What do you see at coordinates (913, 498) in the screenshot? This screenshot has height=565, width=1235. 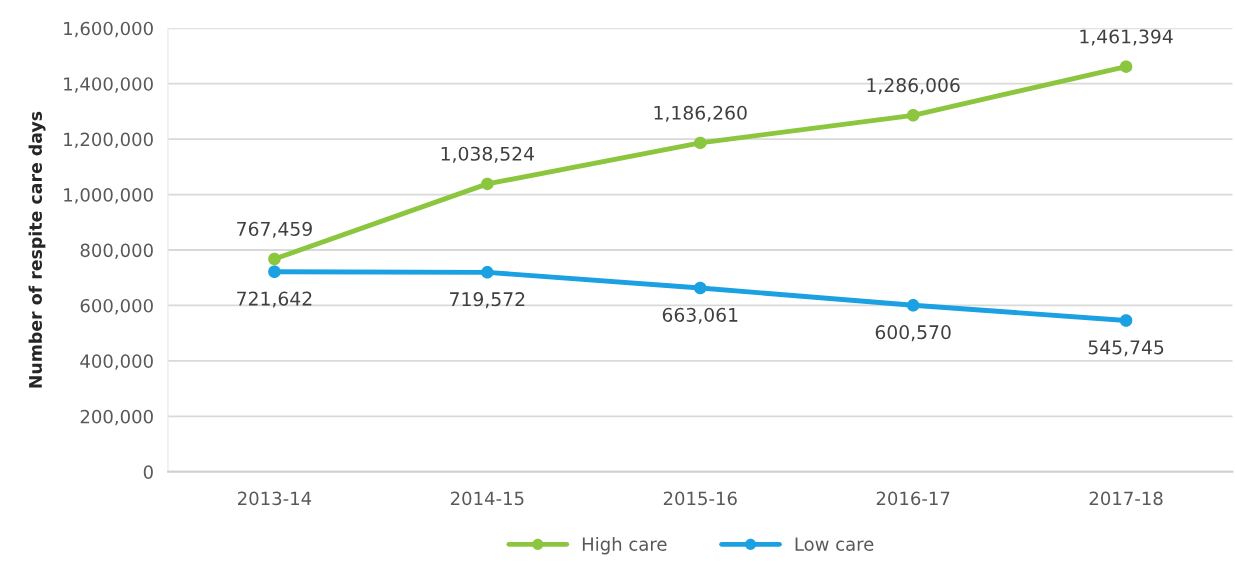 I see `x-tick-label: 2016-17` at bounding box center [913, 498].